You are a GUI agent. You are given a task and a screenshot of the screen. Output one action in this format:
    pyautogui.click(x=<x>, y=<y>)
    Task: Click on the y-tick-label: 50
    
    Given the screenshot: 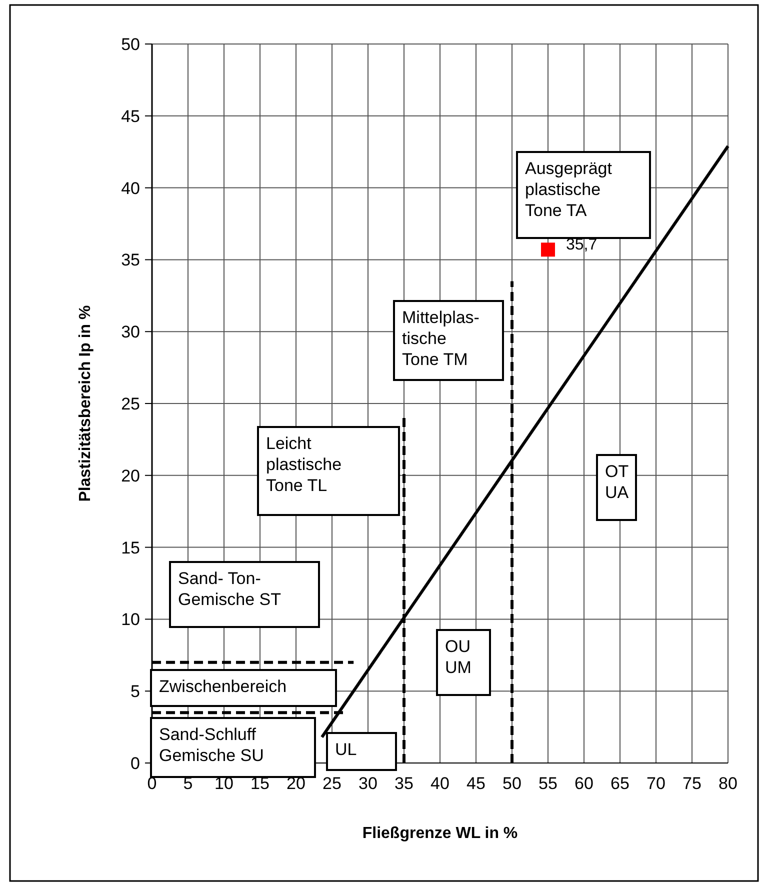 What is the action you would take?
    pyautogui.click(x=130, y=44)
    